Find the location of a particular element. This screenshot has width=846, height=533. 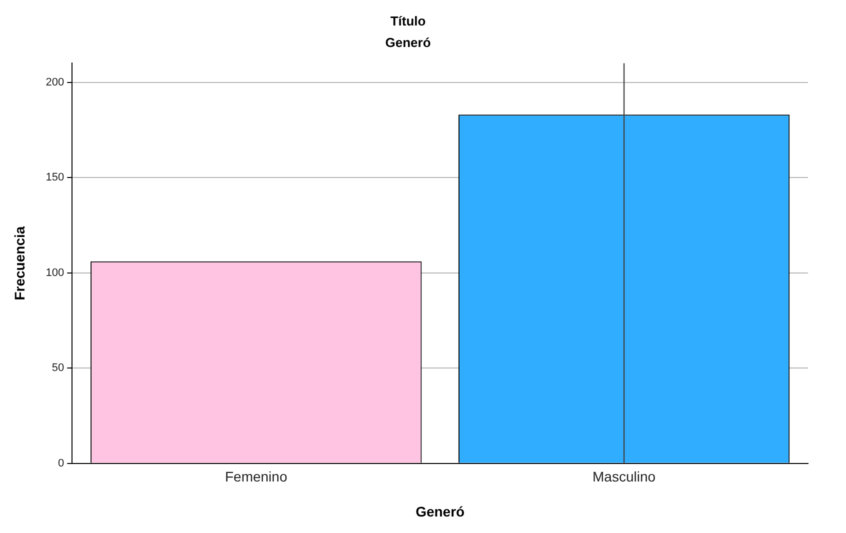

y-tick-label: 0 is located at coordinates (61, 463).